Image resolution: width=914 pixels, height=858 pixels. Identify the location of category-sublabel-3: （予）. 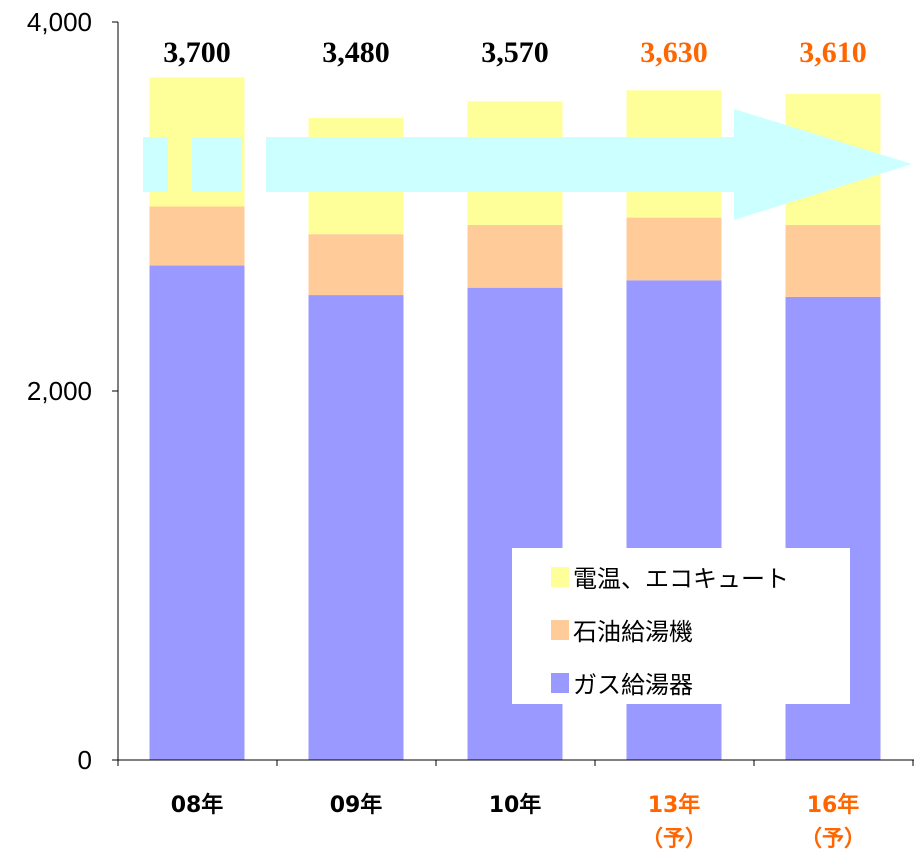
(674, 839).